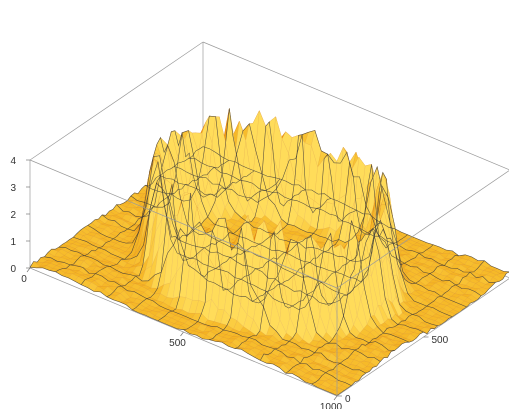 The image size is (509, 409). What do you see at coordinates (13, 188) in the screenshot?
I see `z-tick-label: 3` at bounding box center [13, 188].